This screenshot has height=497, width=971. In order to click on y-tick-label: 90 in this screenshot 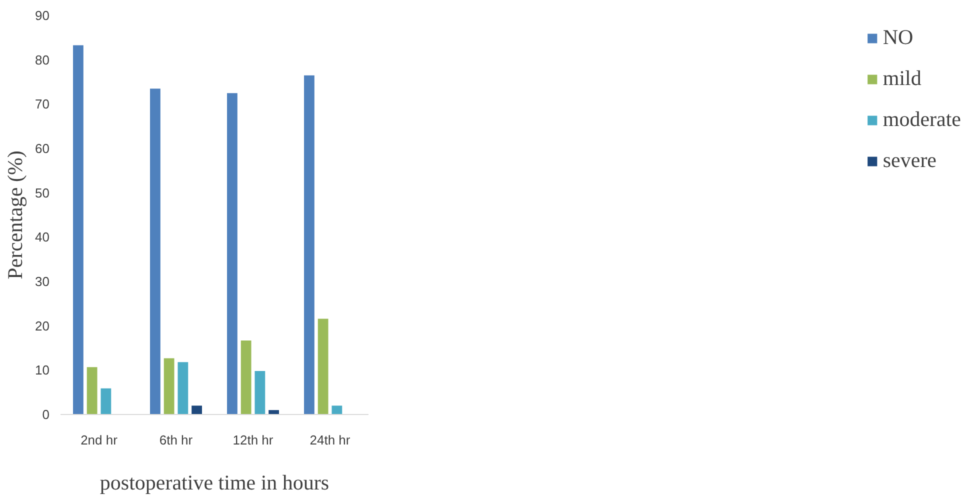, I will do `click(42, 15)`.